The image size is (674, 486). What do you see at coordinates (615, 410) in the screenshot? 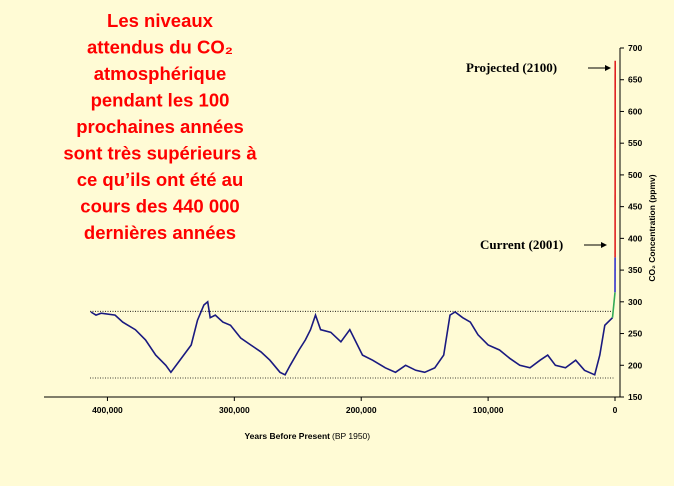
I see `x-tick-label: 0` at bounding box center [615, 410].